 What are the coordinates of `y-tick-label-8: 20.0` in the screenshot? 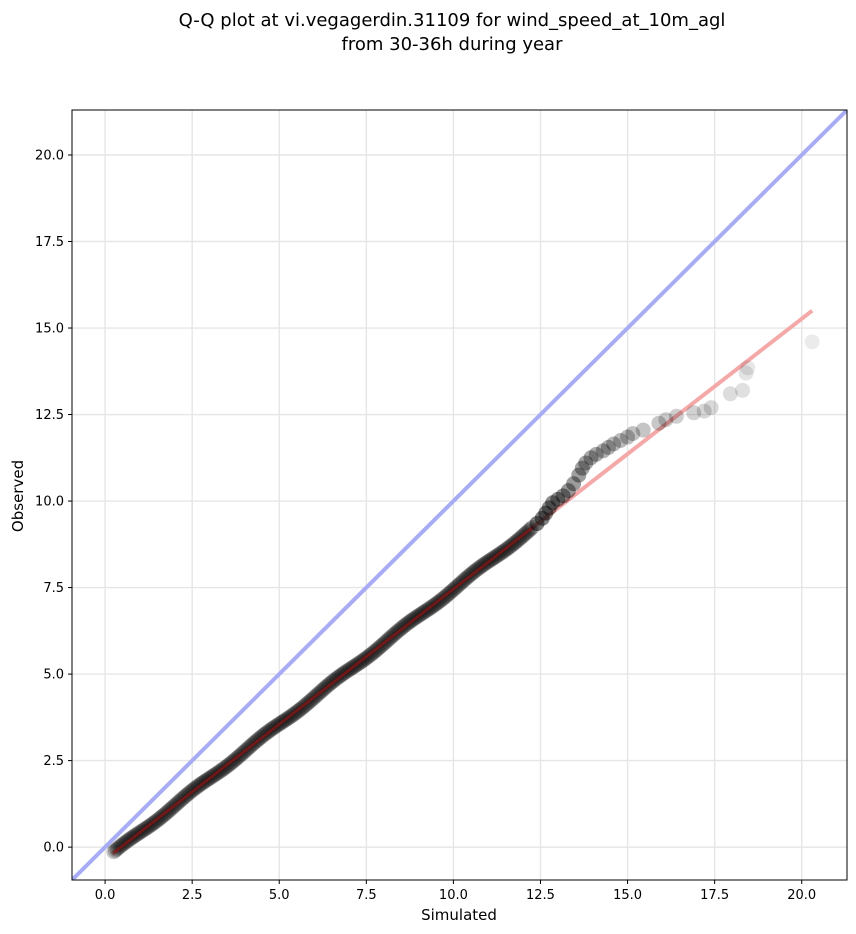 It's located at (49, 155).